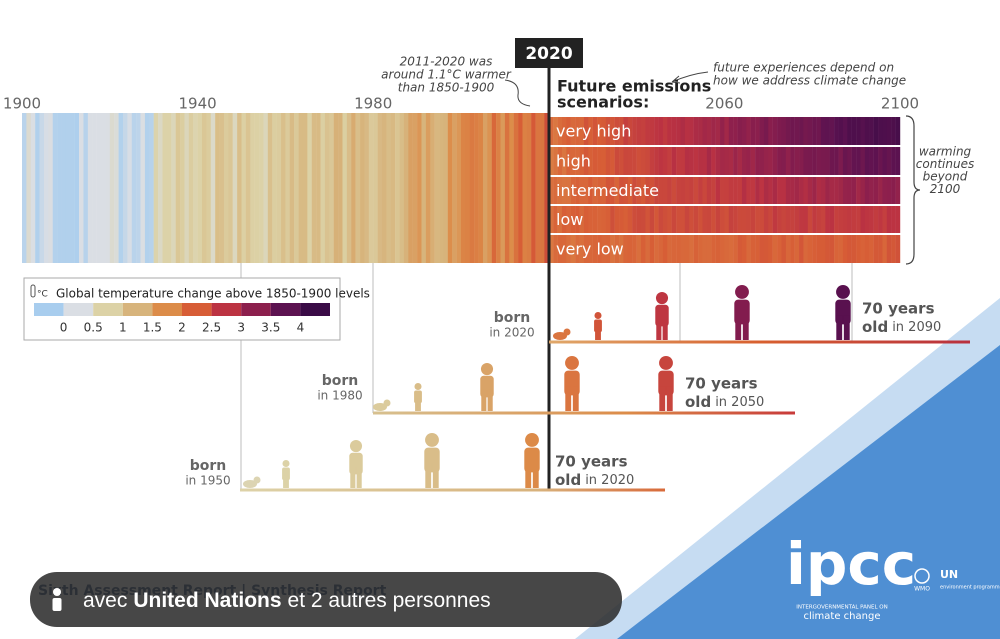  What do you see at coordinates (57, 604) in the screenshot?
I see `person-icon-body` at bounding box center [57, 604].